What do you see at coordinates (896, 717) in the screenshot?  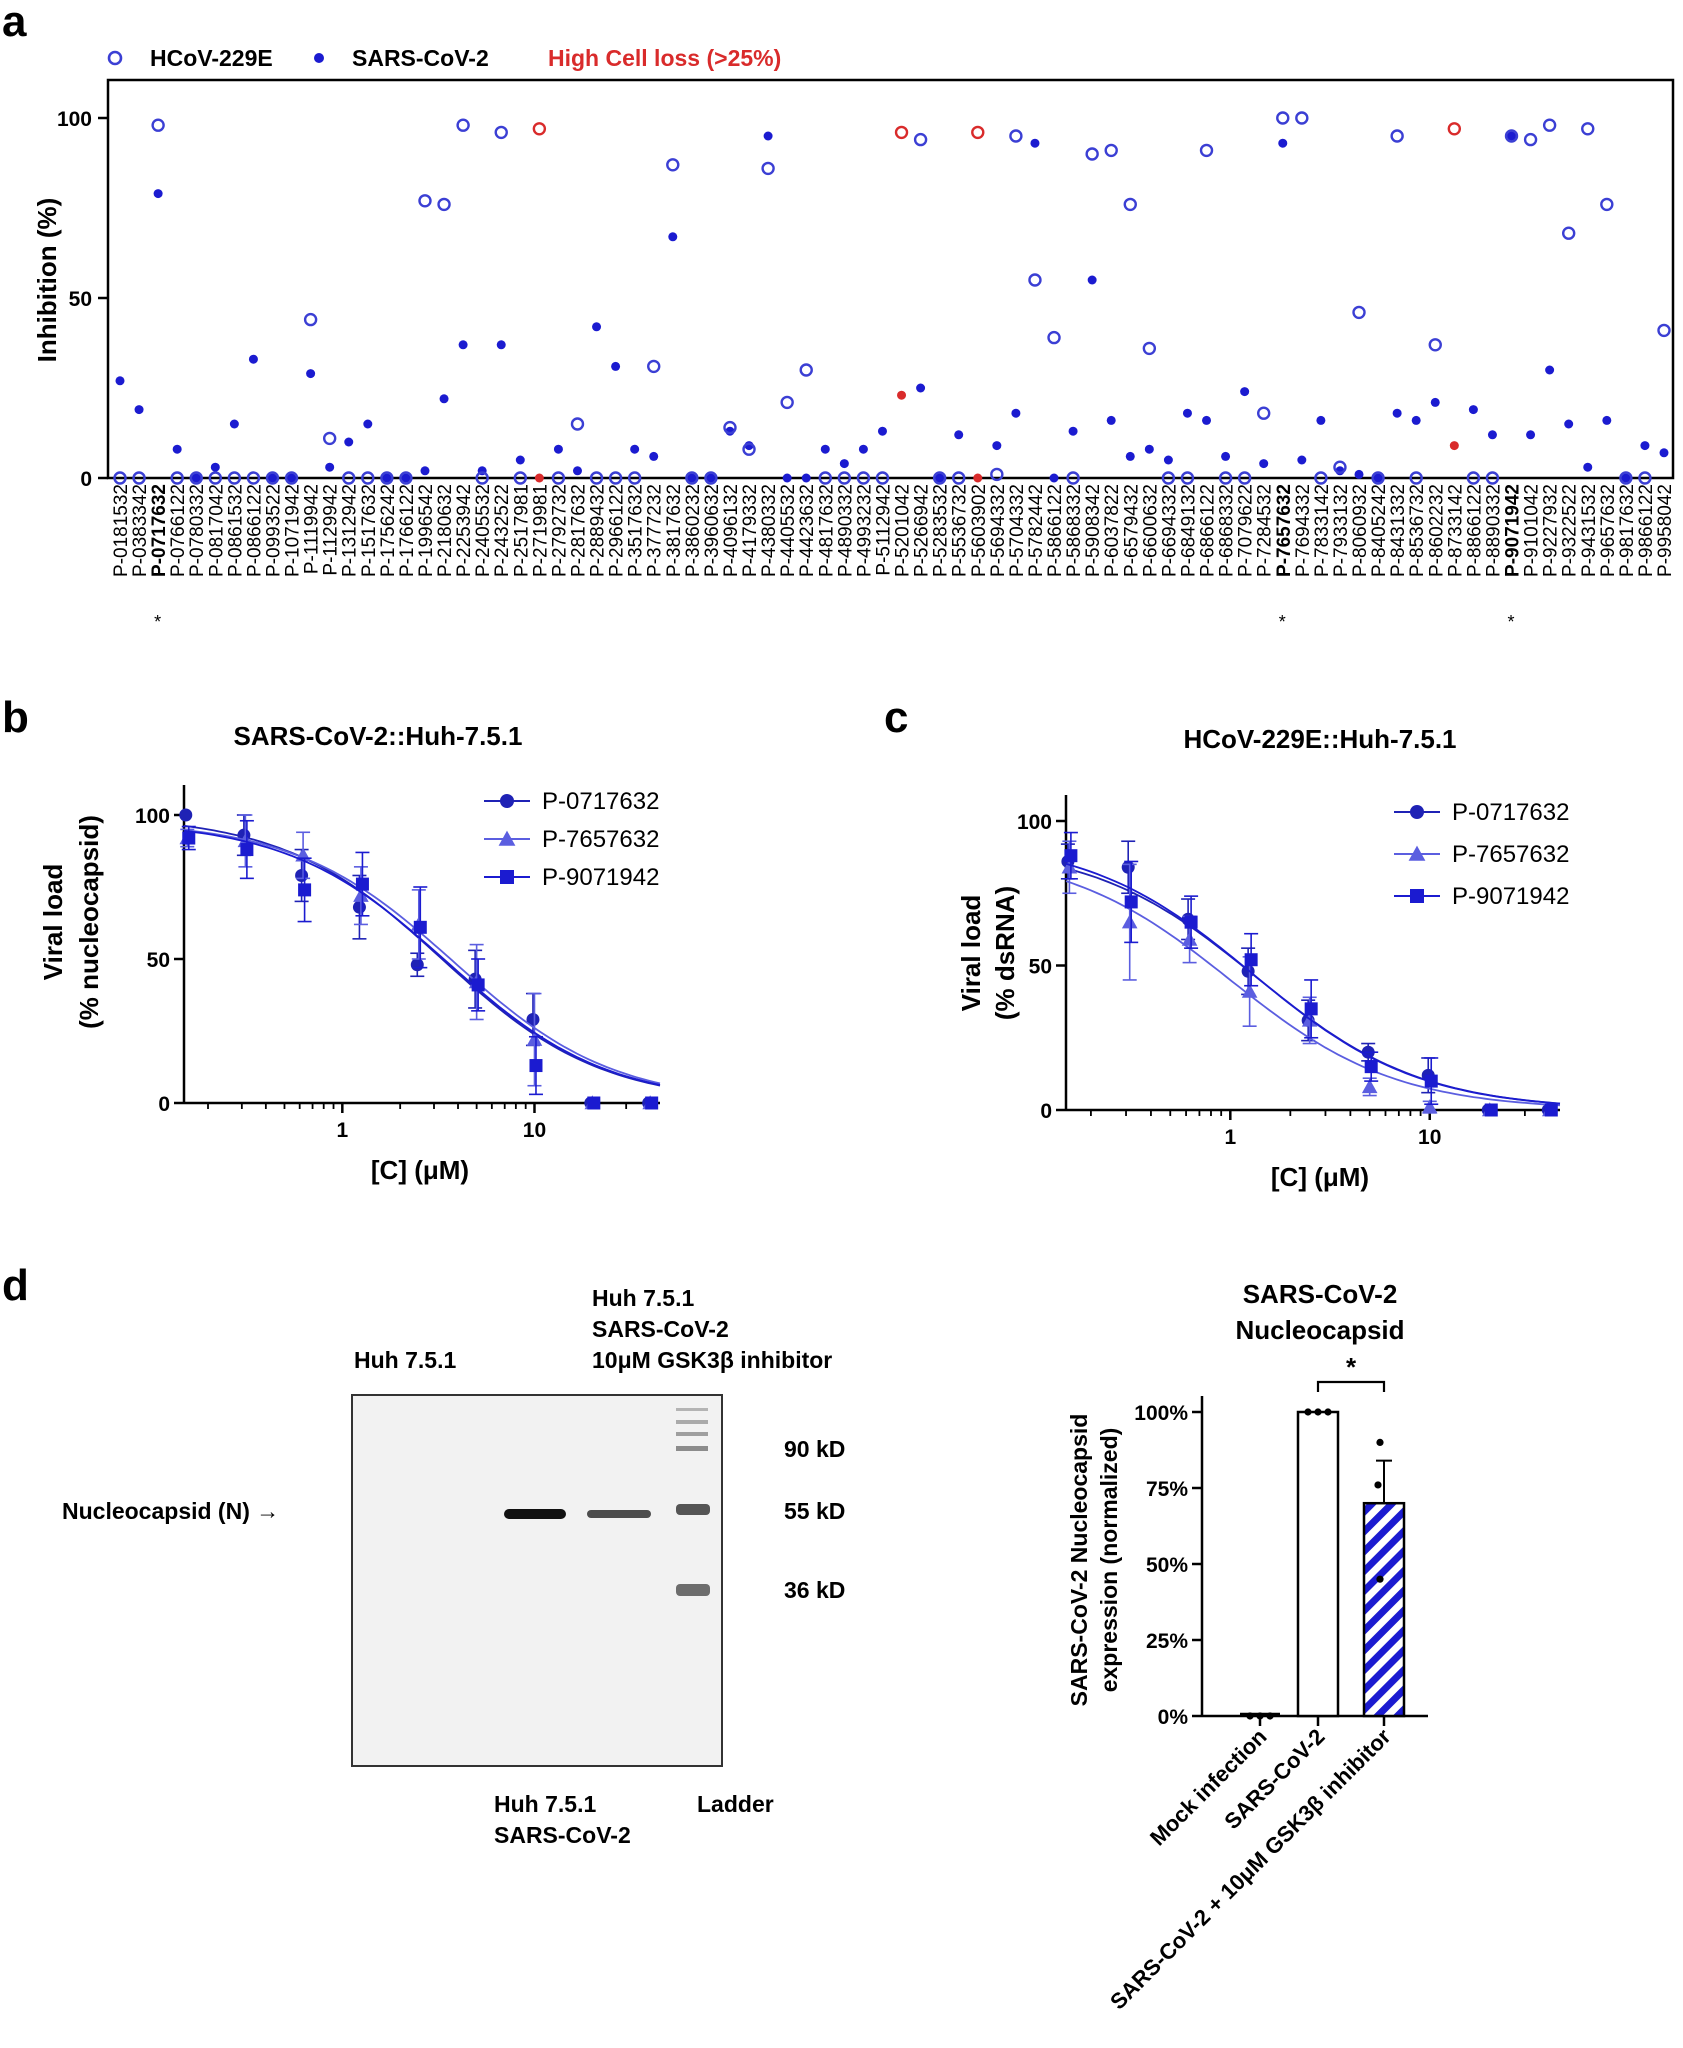 I see `panel-letter-c: c` at bounding box center [896, 717].